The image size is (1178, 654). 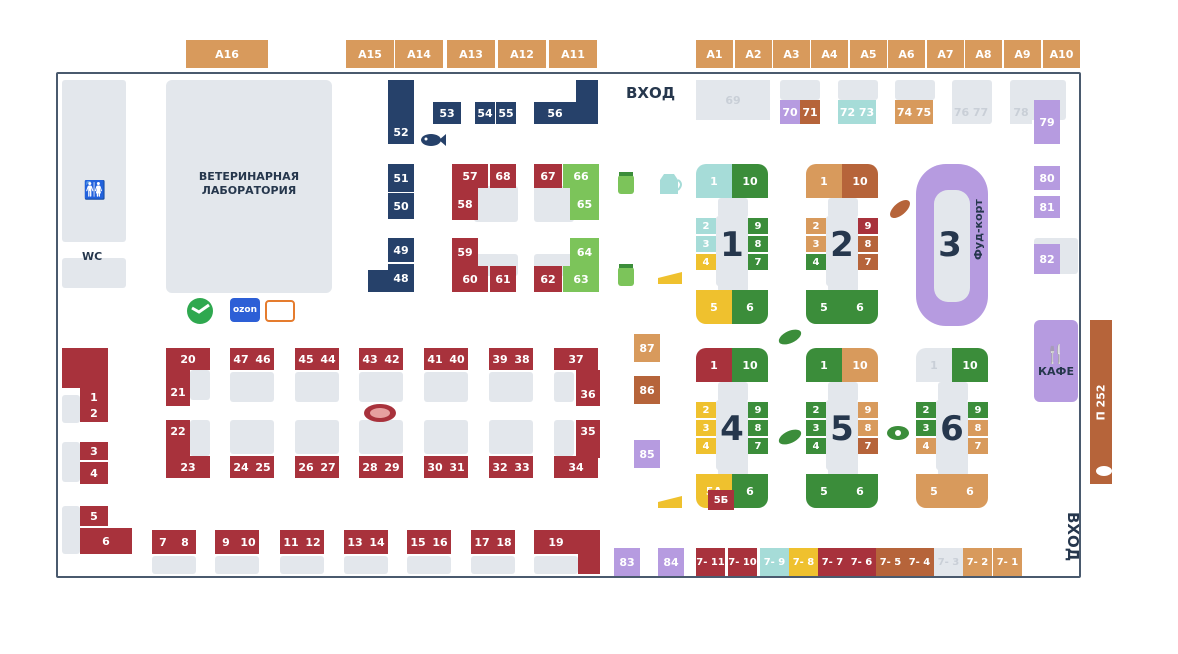 I want to click on stall-48: 48, so click(x=401, y=278).